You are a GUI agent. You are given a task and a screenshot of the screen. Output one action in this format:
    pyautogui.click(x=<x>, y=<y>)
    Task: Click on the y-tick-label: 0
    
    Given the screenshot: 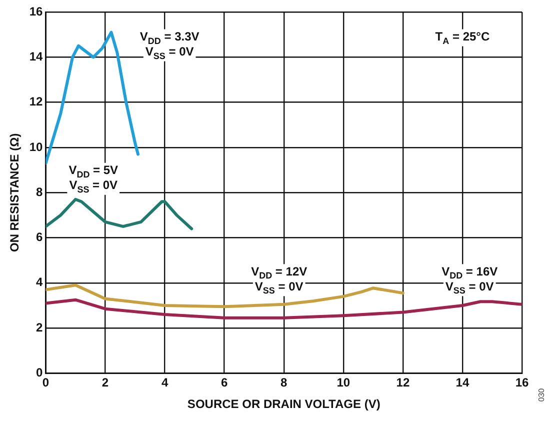 What is the action you would take?
    pyautogui.click(x=40, y=373)
    